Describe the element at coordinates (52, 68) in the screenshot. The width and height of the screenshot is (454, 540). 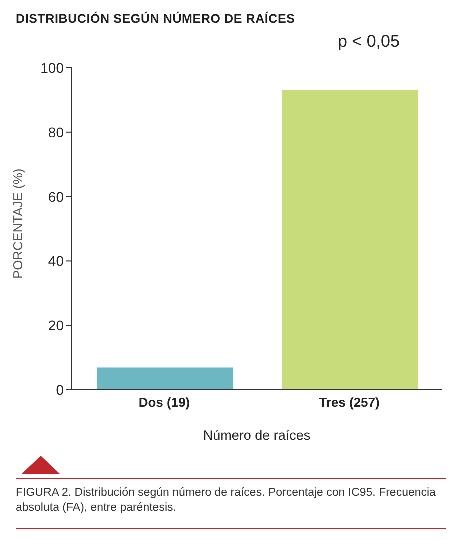
I see `y-tick-label: 100` at that location.